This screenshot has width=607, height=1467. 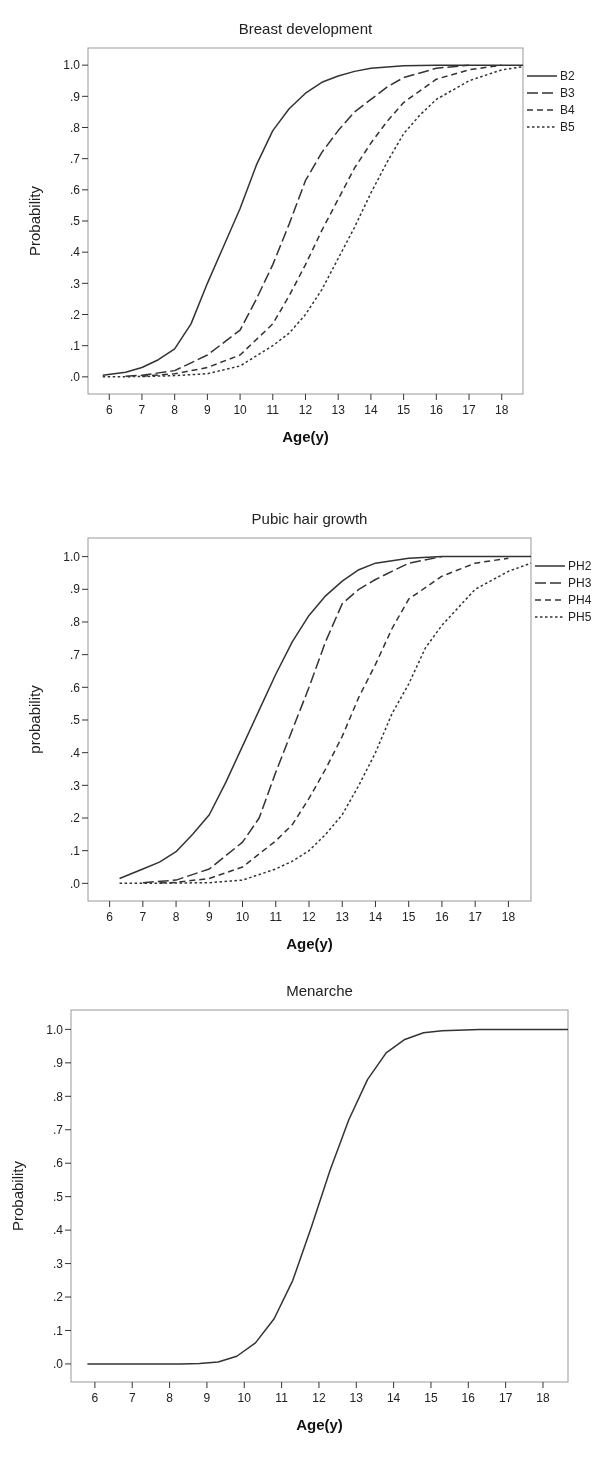 What do you see at coordinates (567, 110) in the screenshot?
I see `legend-label: B4` at bounding box center [567, 110].